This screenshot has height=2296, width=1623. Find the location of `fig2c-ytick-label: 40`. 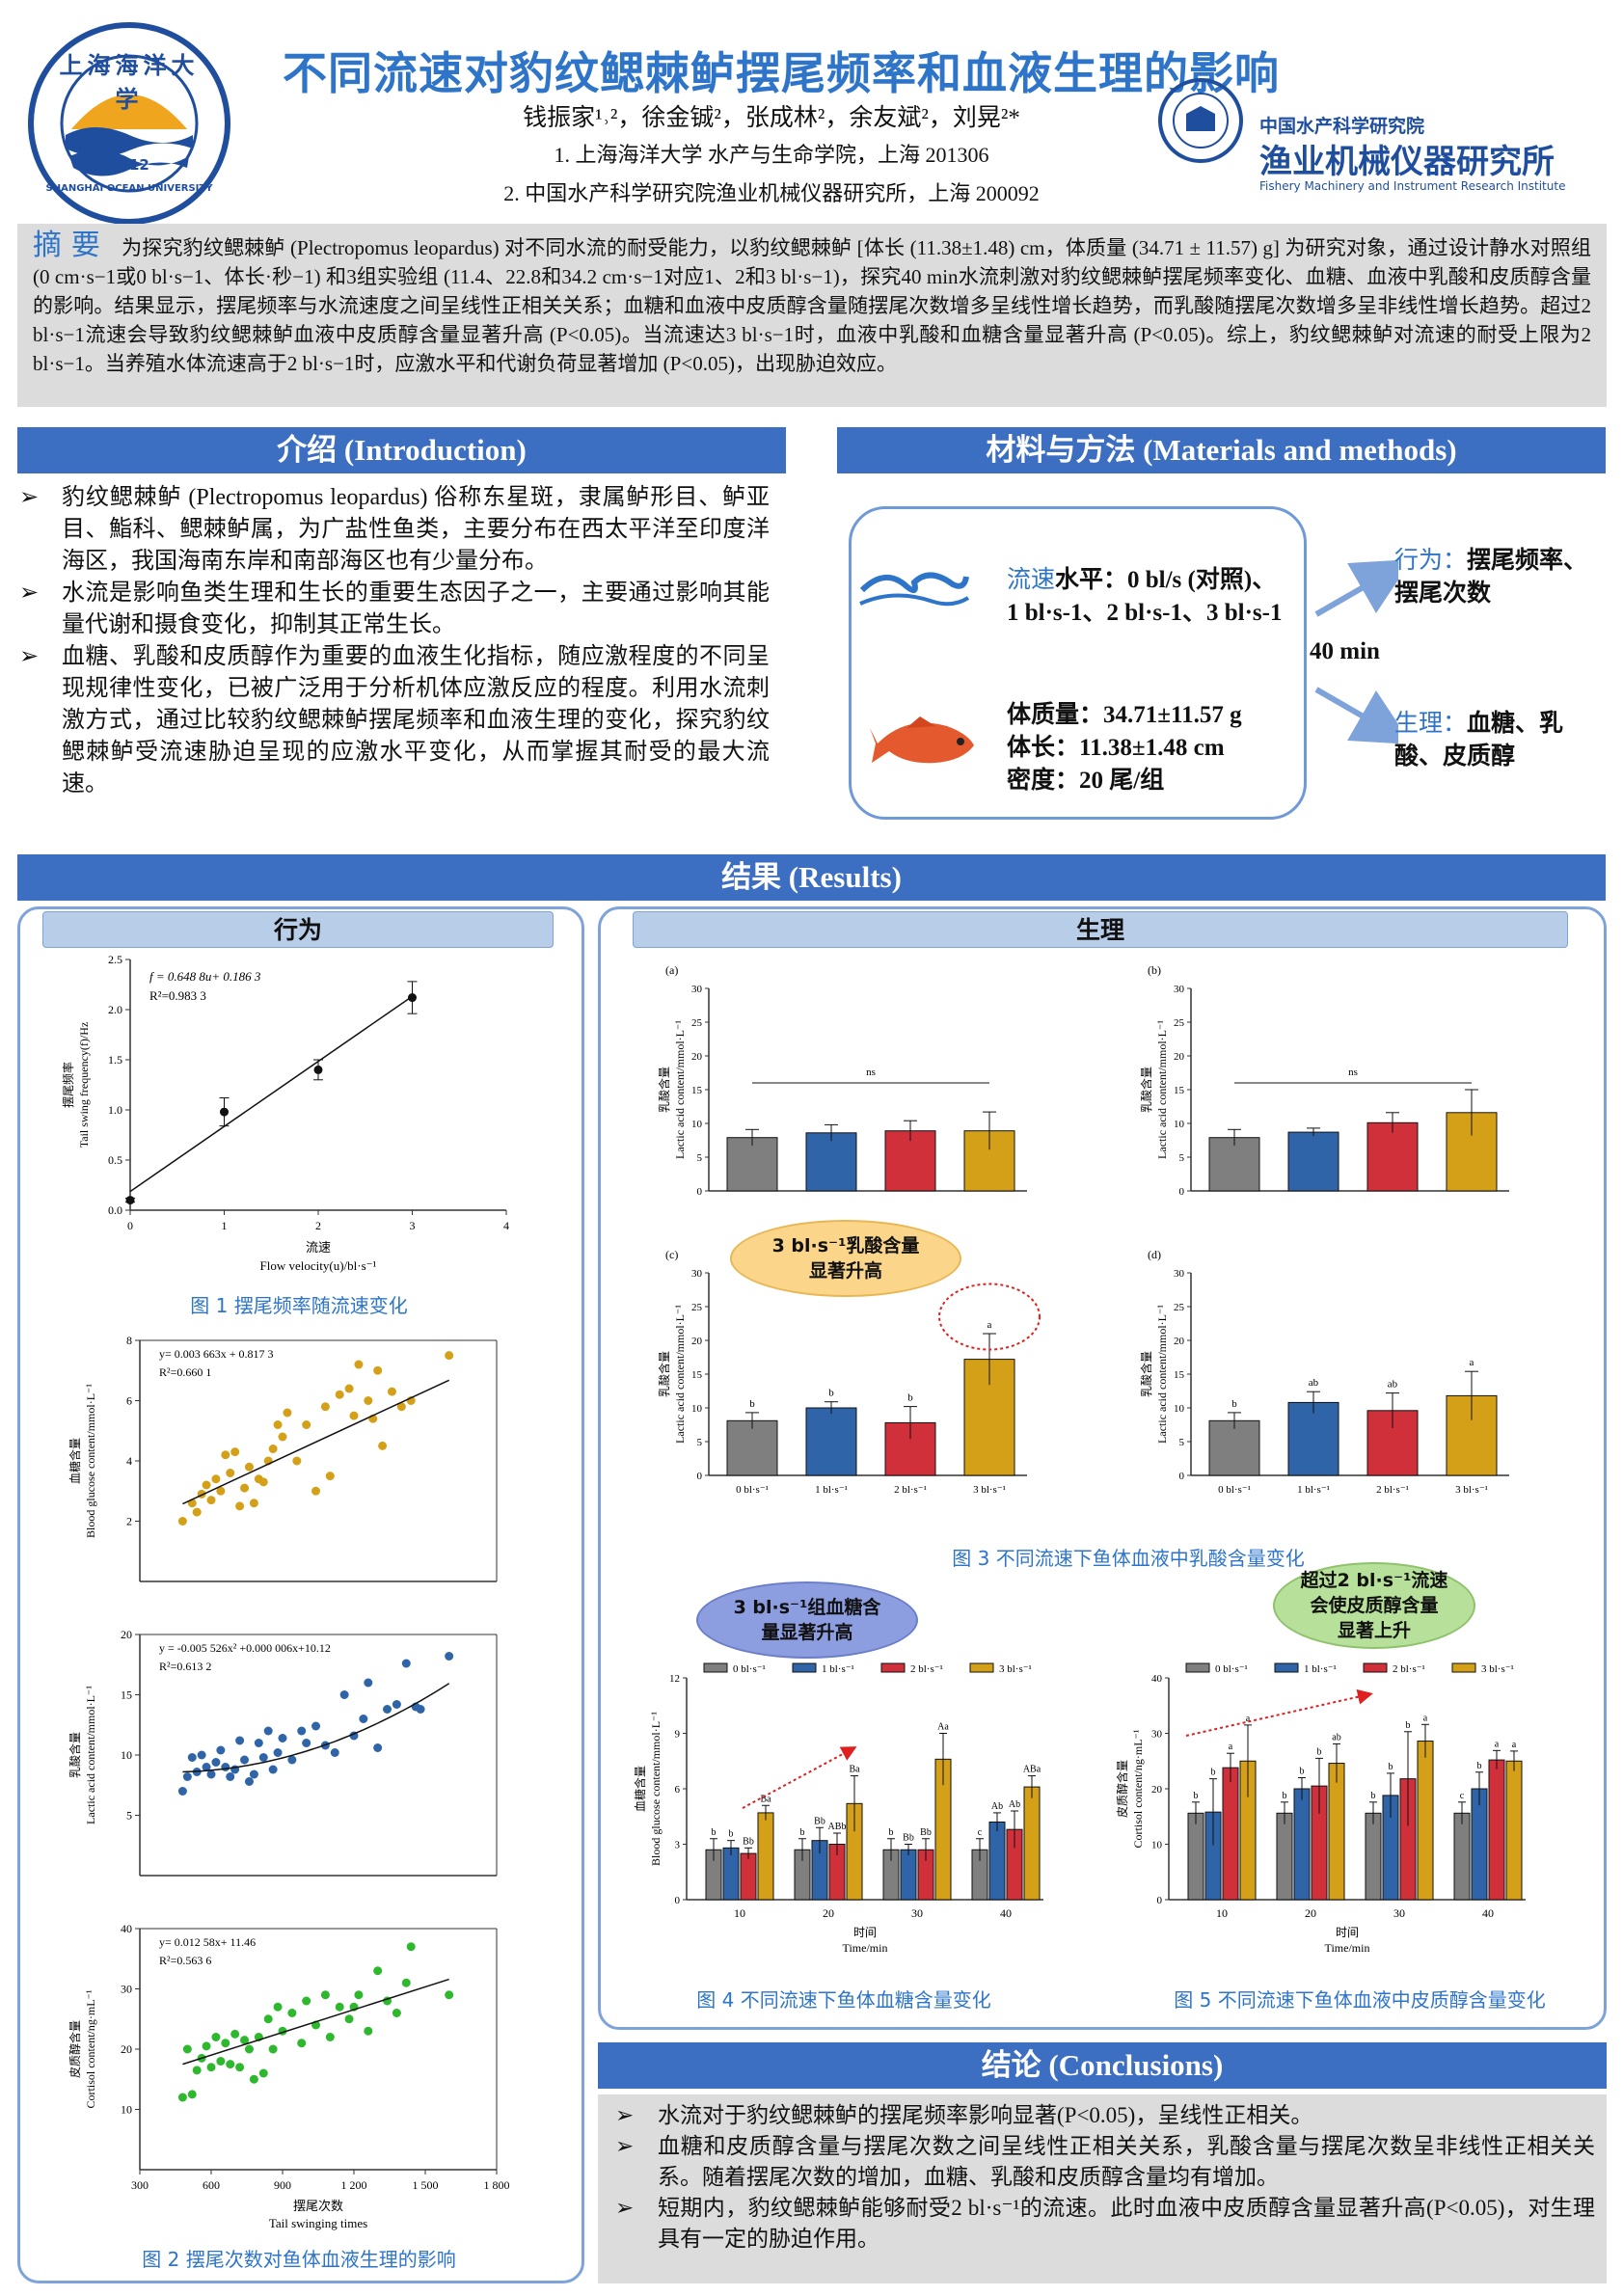

fig2c-ytick-label: 40 is located at coordinates (126, 1928).